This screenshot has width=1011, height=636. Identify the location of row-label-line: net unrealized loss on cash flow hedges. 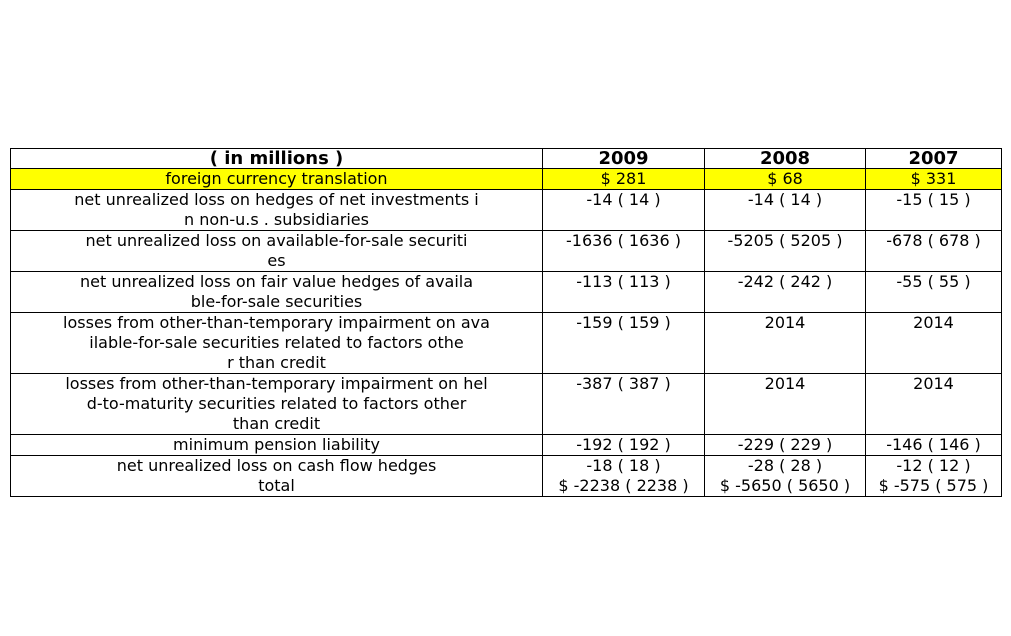
(276, 466).